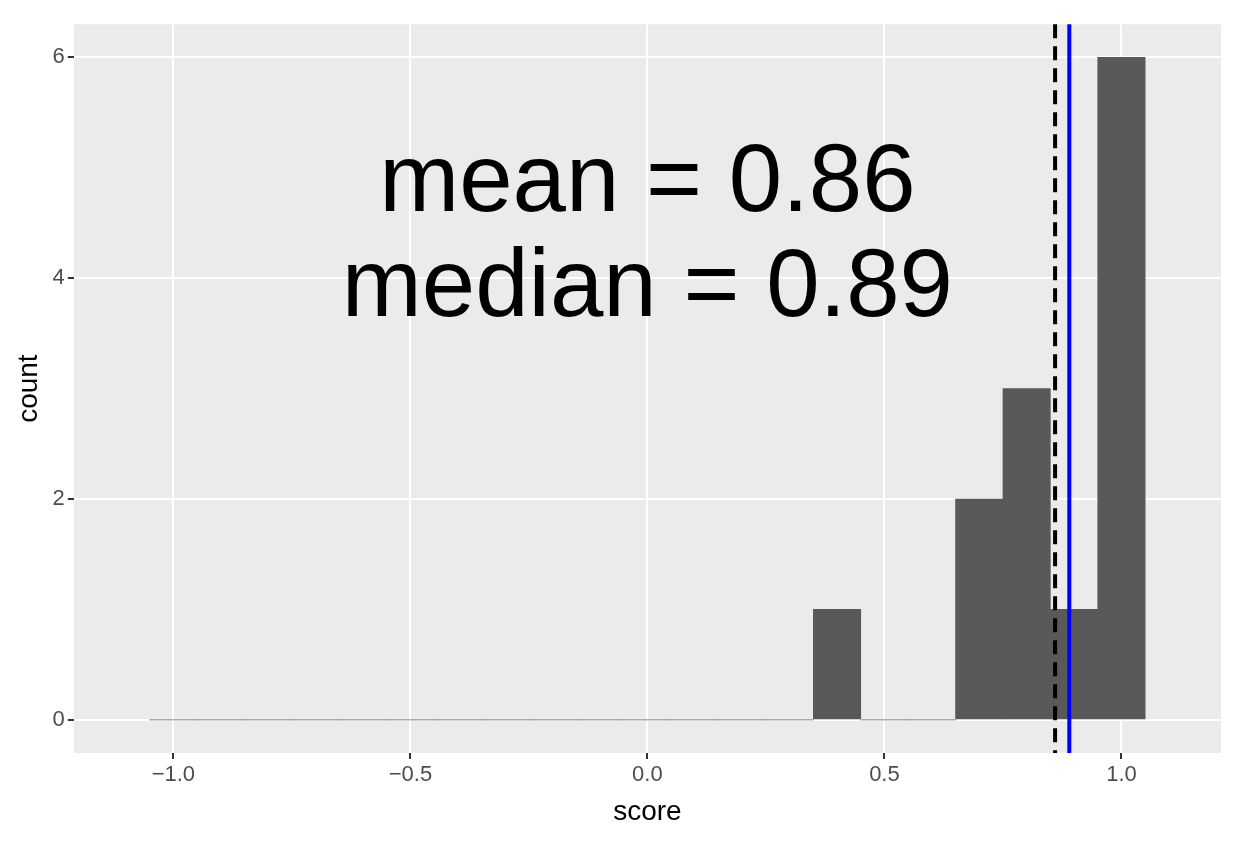 The width and height of the screenshot is (1233, 841). What do you see at coordinates (647, 810) in the screenshot?
I see `x-axis-title: score` at bounding box center [647, 810].